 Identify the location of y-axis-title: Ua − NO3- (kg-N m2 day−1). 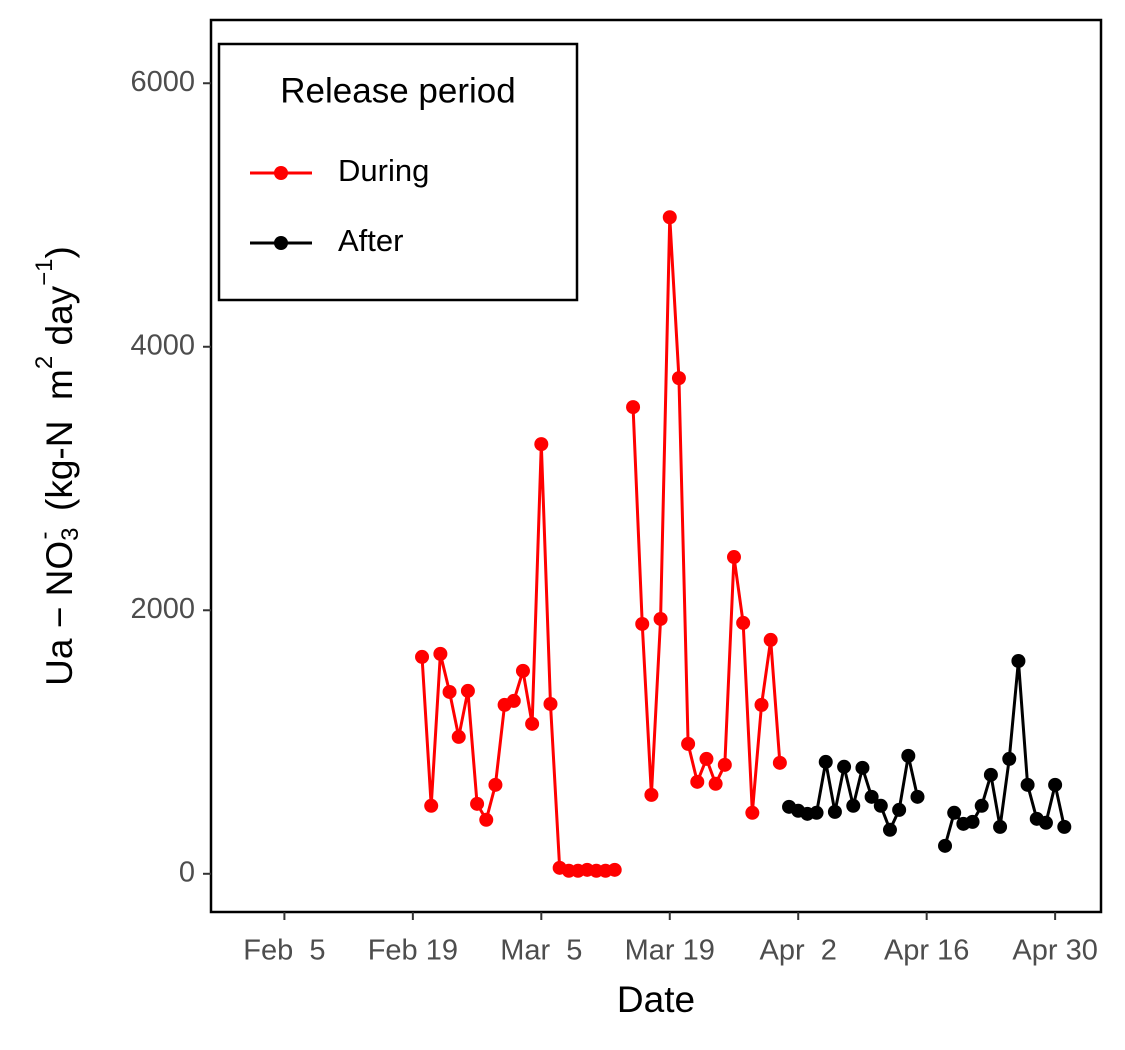
(57, 466).